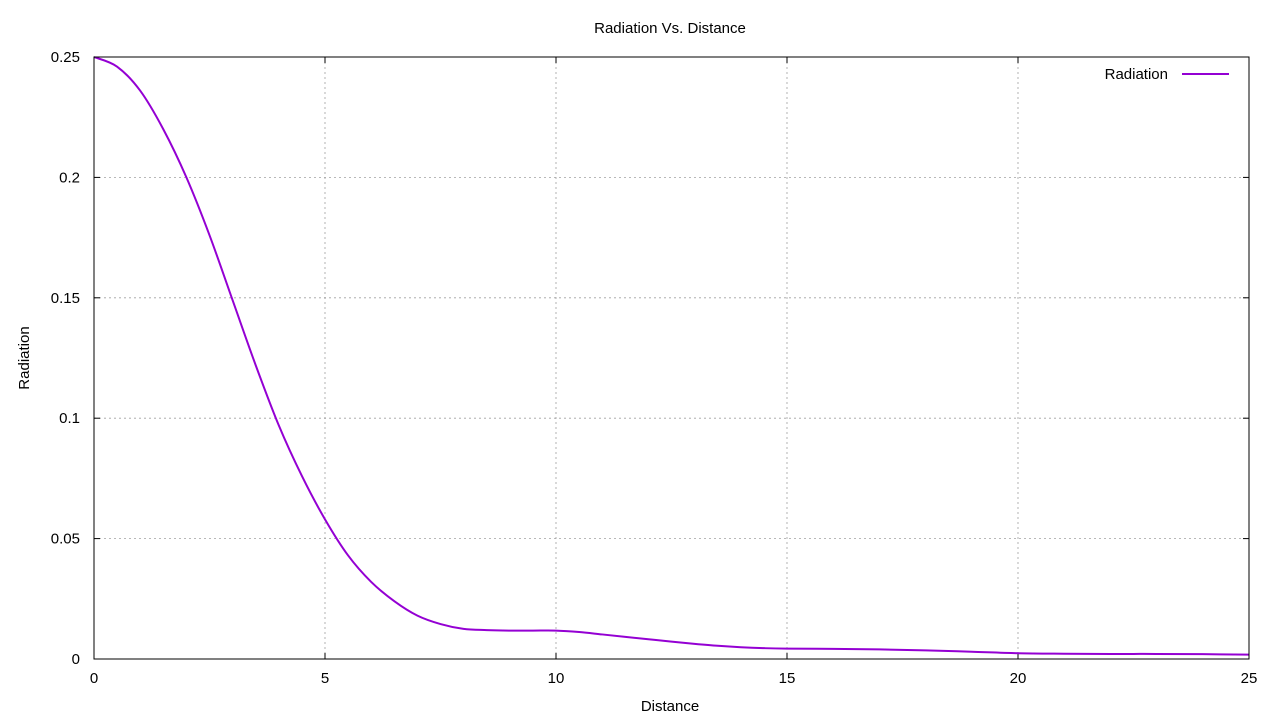  I want to click on x-tick-label: 10, so click(556, 678).